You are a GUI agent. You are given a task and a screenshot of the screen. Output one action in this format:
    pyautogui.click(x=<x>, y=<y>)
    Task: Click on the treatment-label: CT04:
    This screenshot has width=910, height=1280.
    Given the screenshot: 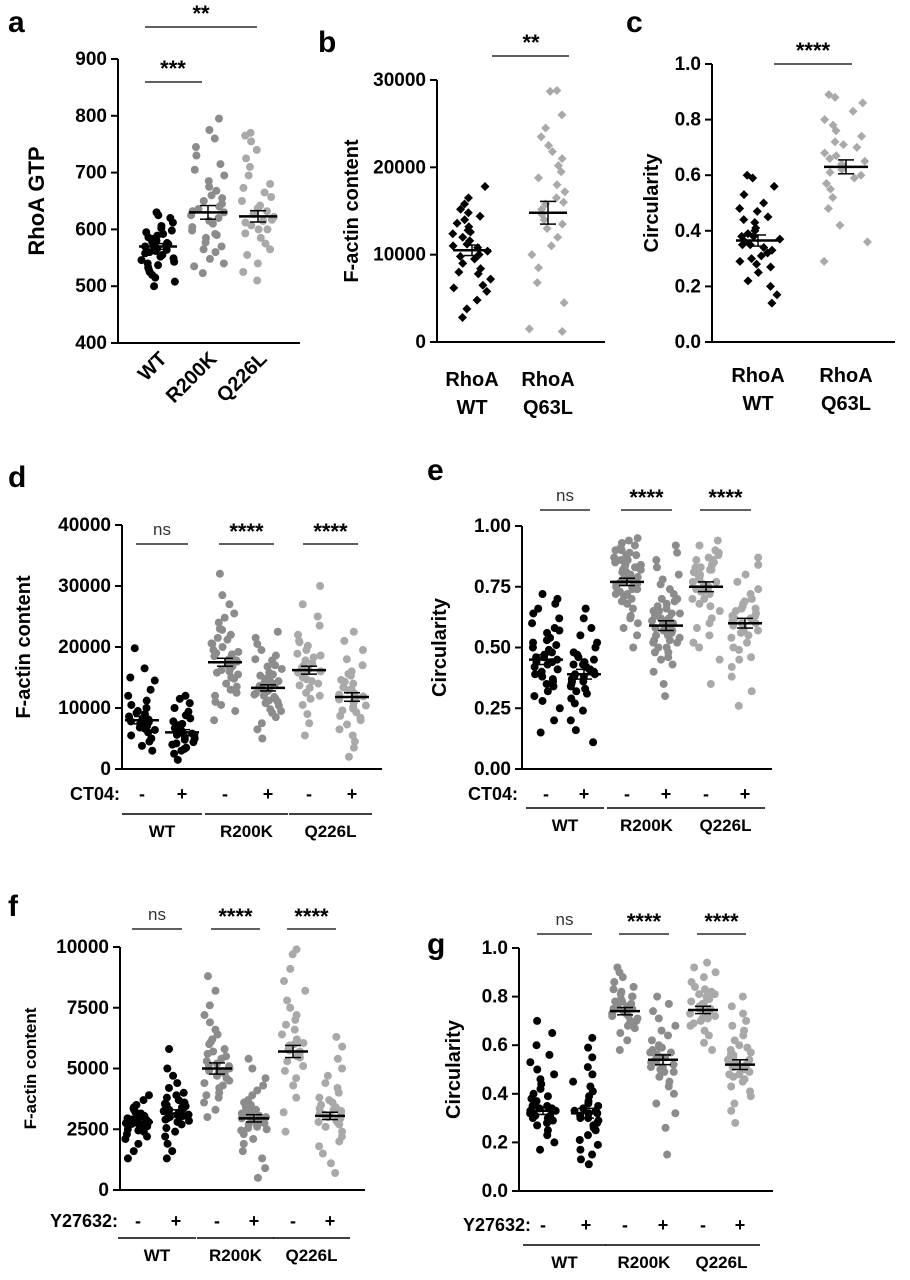 What is the action you would take?
    pyautogui.click(x=493, y=794)
    